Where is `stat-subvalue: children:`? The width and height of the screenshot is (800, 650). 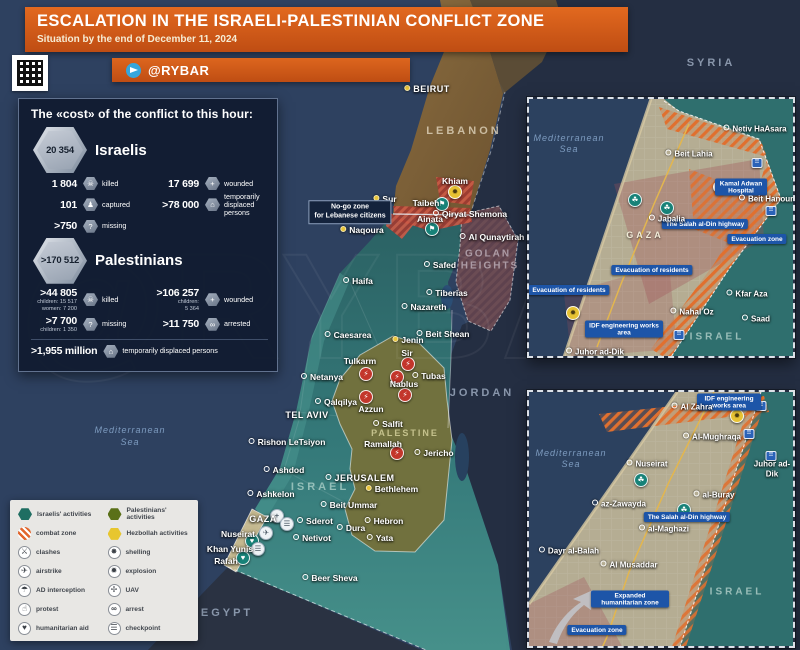
stat-subvalue: children: is located at coordinates (188, 301).